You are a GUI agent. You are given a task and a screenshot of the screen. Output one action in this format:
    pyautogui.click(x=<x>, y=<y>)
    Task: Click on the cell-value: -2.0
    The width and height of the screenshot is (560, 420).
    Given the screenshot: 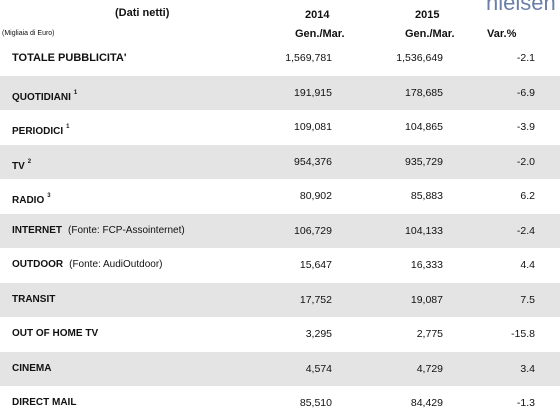 What is the action you would take?
    pyautogui.click(x=525, y=161)
    